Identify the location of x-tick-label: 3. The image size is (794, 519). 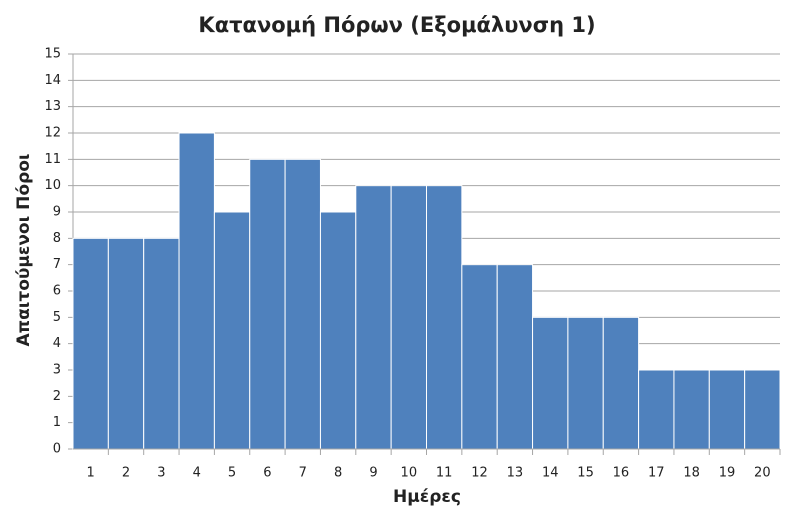
(161, 473).